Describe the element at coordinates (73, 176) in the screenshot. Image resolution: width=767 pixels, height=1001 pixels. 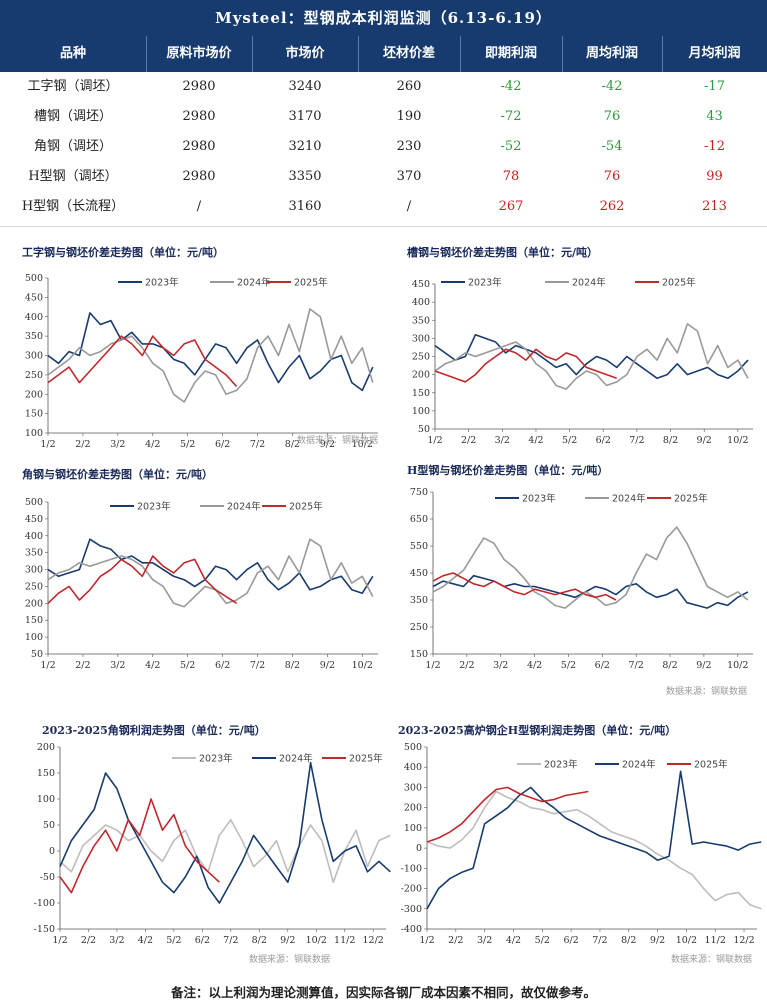
I see `cell-variety: H型钢（调坯）` at that location.